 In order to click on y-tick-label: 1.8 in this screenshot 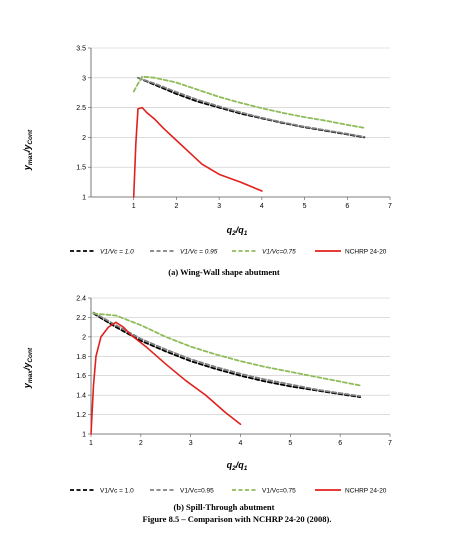, I will do `click(81, 357)`.